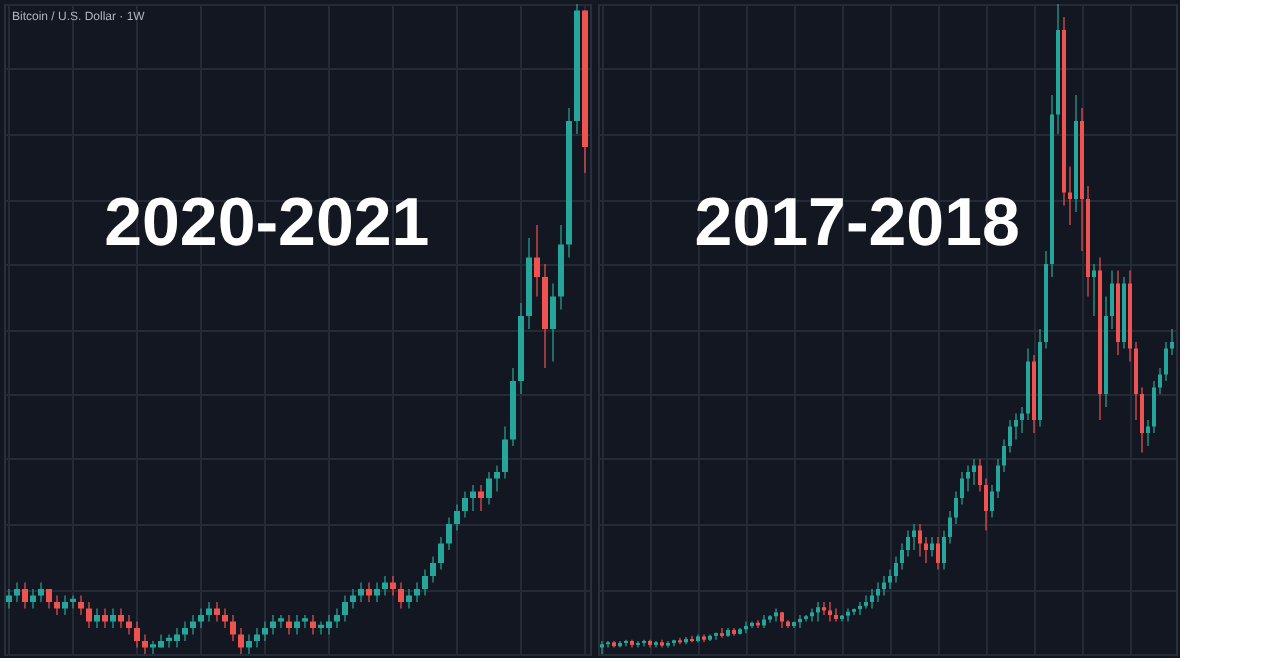 This screenshot has width=1280, height=662. I want to click on text: 2017-2018, so click(857, 223).